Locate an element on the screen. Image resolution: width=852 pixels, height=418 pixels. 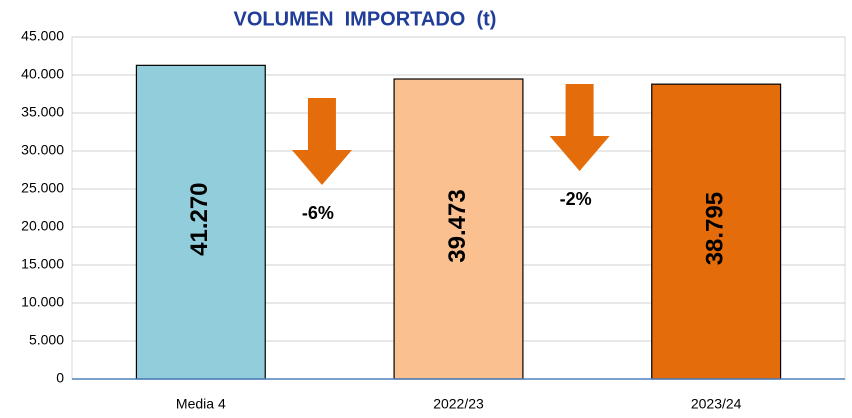
y-tick-label: 30.000 is located at coordinates (42, 150).